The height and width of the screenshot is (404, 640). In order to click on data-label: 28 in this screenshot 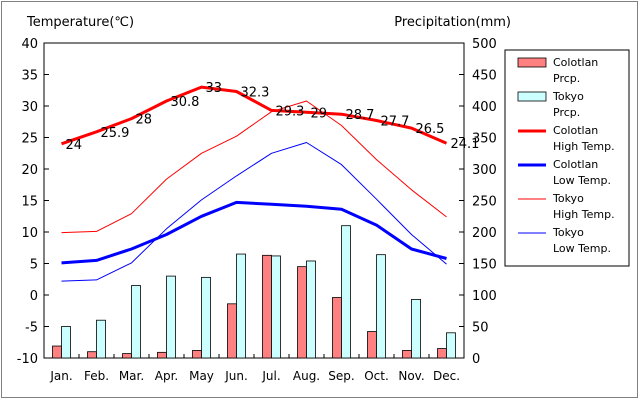, I will do `click(144, 120)`.